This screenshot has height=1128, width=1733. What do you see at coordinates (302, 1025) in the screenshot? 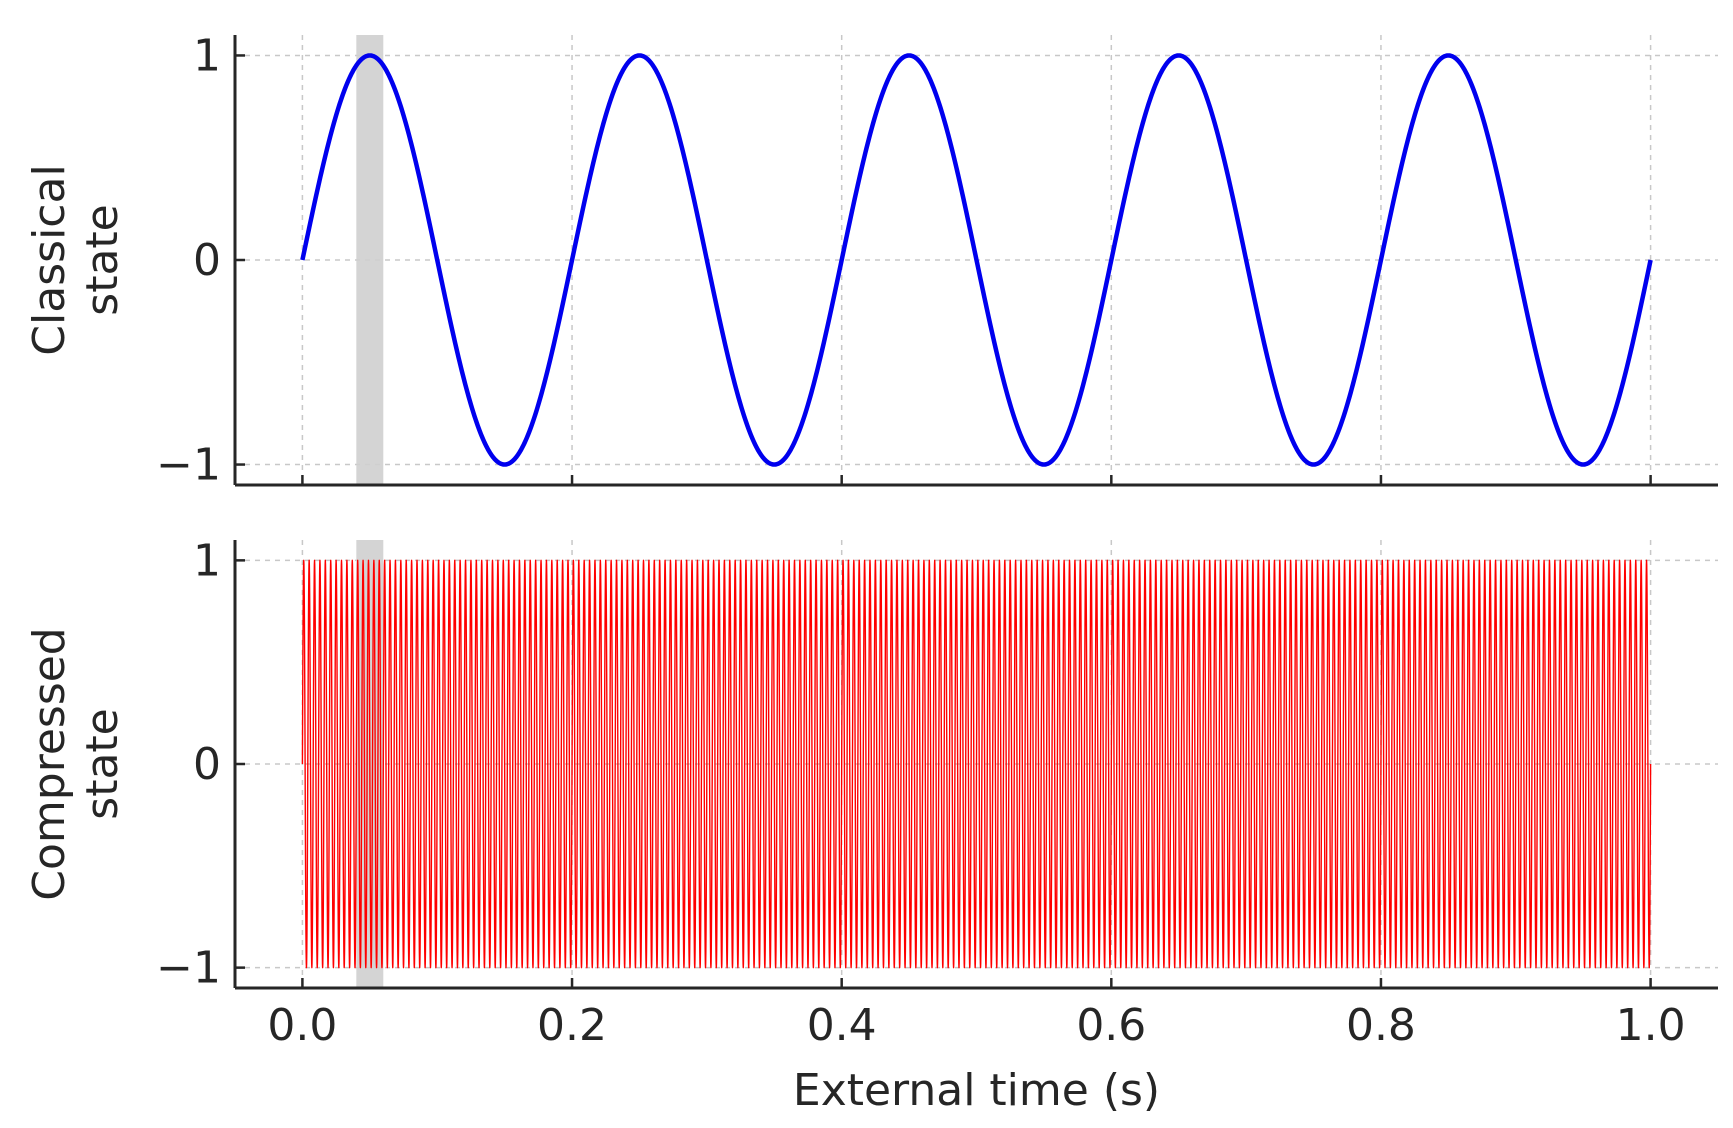
I see `x-tick-label: 0.0` at bounding box center [302, 1025].